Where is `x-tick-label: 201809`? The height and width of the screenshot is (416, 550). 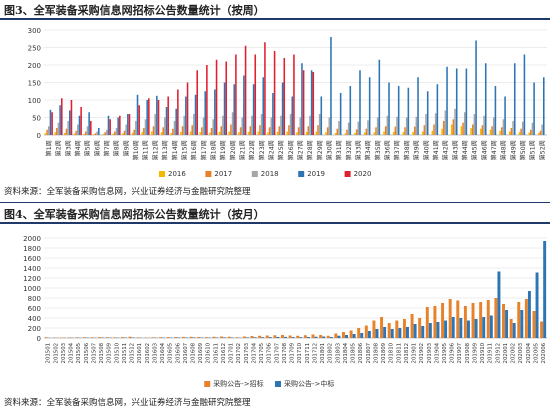
x-tick-label: 201809 is located at coordinates (384, 352).